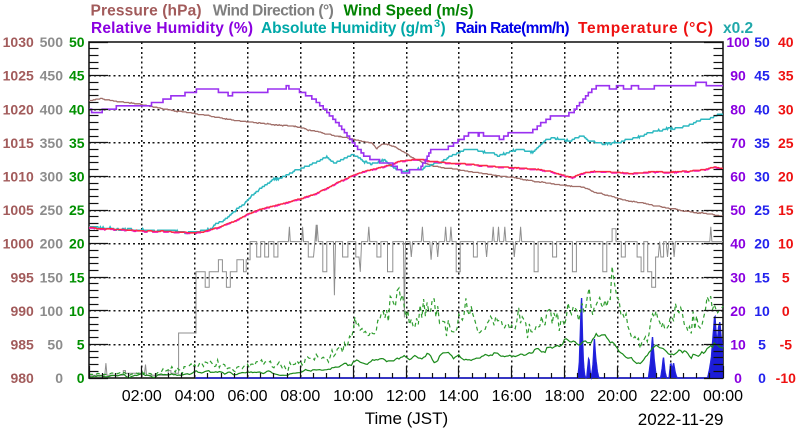 The width and height of the screenshot is (800, 439). I want to click on svg-text: Relative Humidity (%), so click(172, 28).